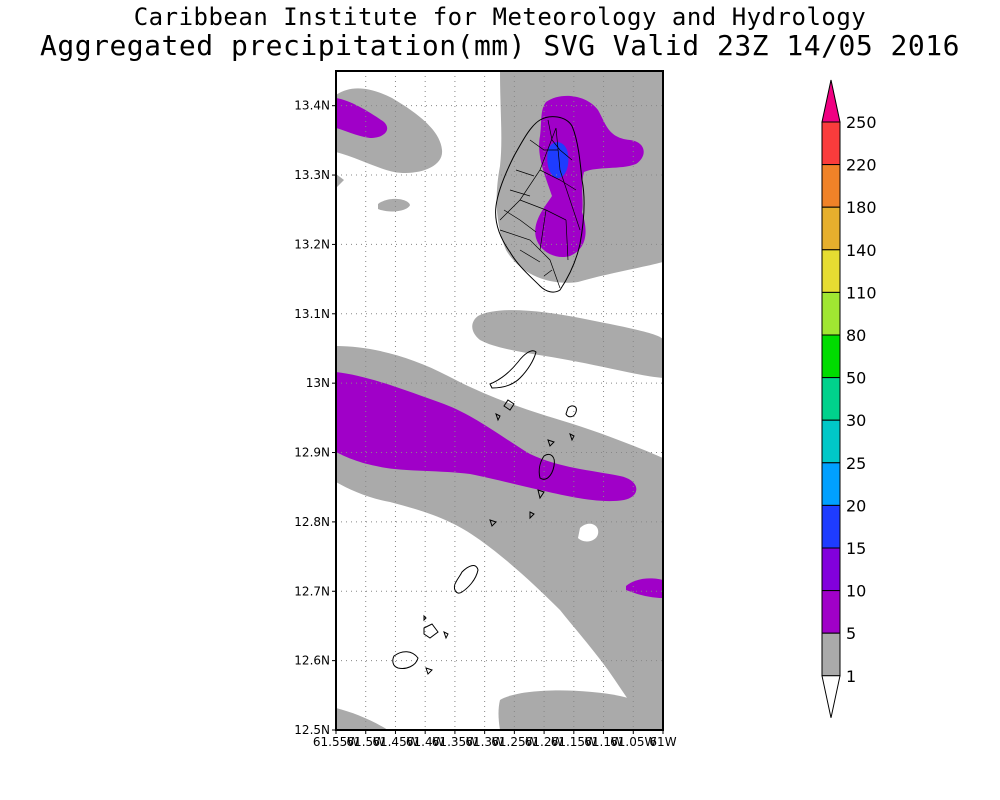 The image size is (1000, 800). Describe the element at coordinates (546, 466) in the screenshot. I see `island-canouan` at that location.